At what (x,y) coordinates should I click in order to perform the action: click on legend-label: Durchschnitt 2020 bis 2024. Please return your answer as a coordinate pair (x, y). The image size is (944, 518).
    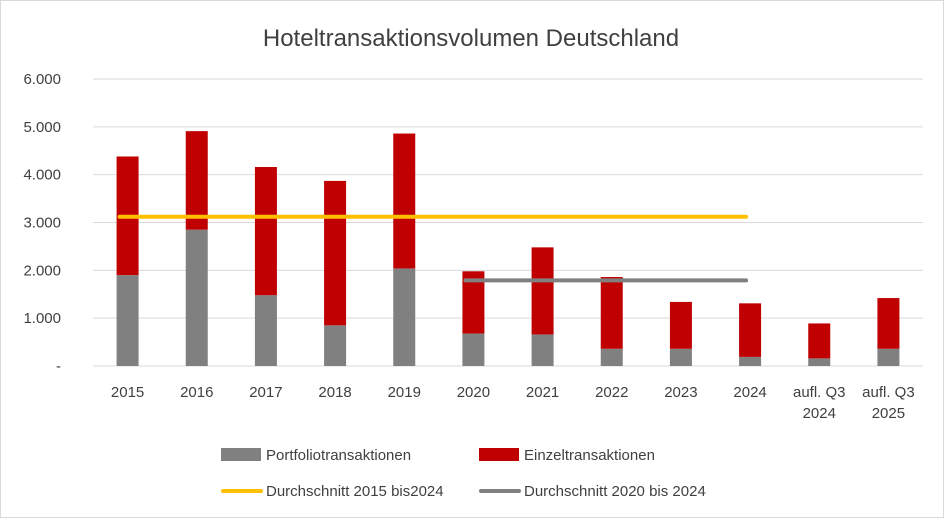
    Looking at the image, I should click on (615, 491).